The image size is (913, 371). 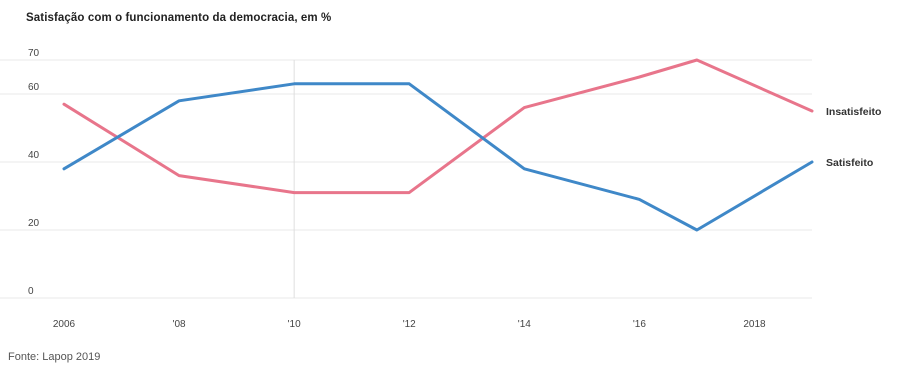 I want to click on x-tick-label: 2018, so click(x=754, y=324).